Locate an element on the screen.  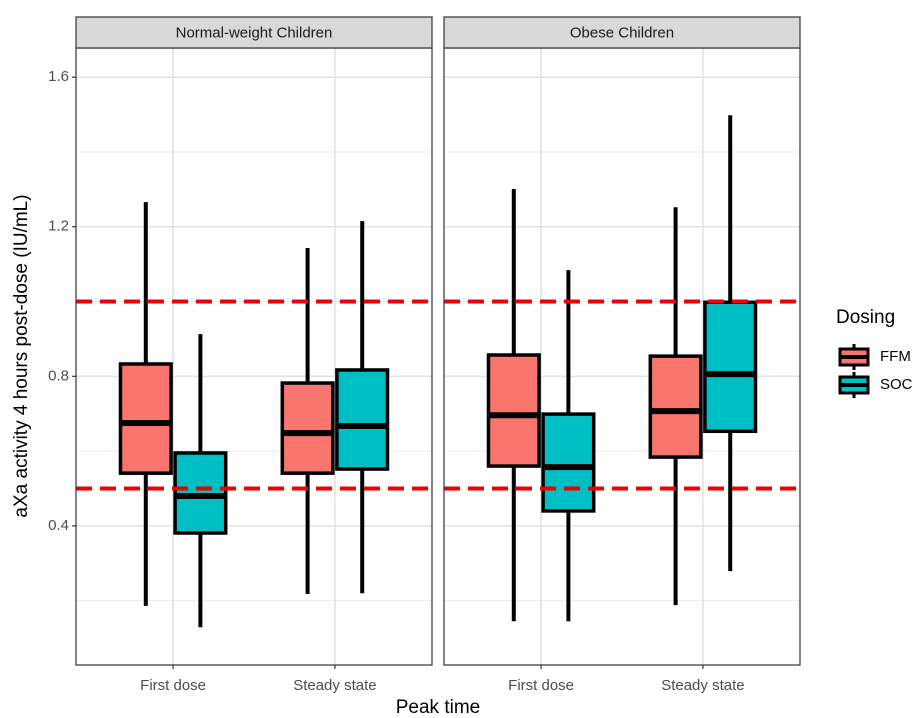
y-tick-label: 0.8 is located at coordinates (58, 375).